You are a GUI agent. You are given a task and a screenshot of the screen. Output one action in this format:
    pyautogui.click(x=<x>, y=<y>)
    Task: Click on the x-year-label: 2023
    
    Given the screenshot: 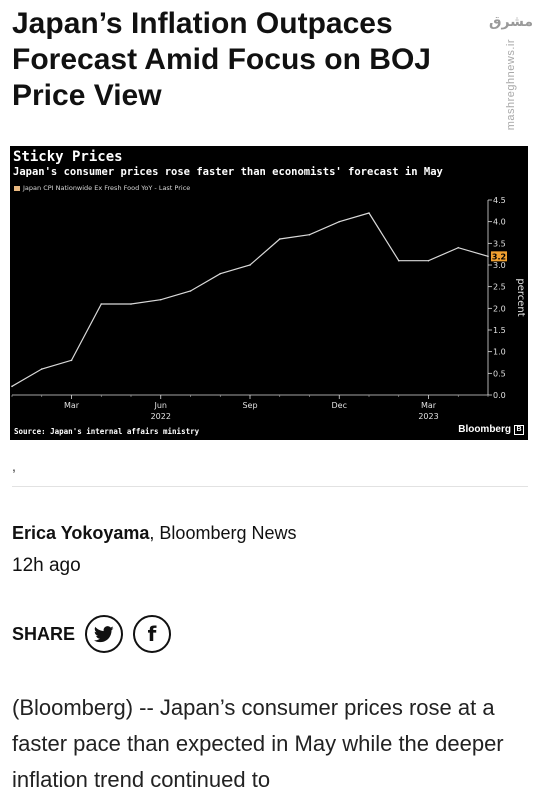 What is the action you would take?
    pyautogui.click(x=428, y=416)
    